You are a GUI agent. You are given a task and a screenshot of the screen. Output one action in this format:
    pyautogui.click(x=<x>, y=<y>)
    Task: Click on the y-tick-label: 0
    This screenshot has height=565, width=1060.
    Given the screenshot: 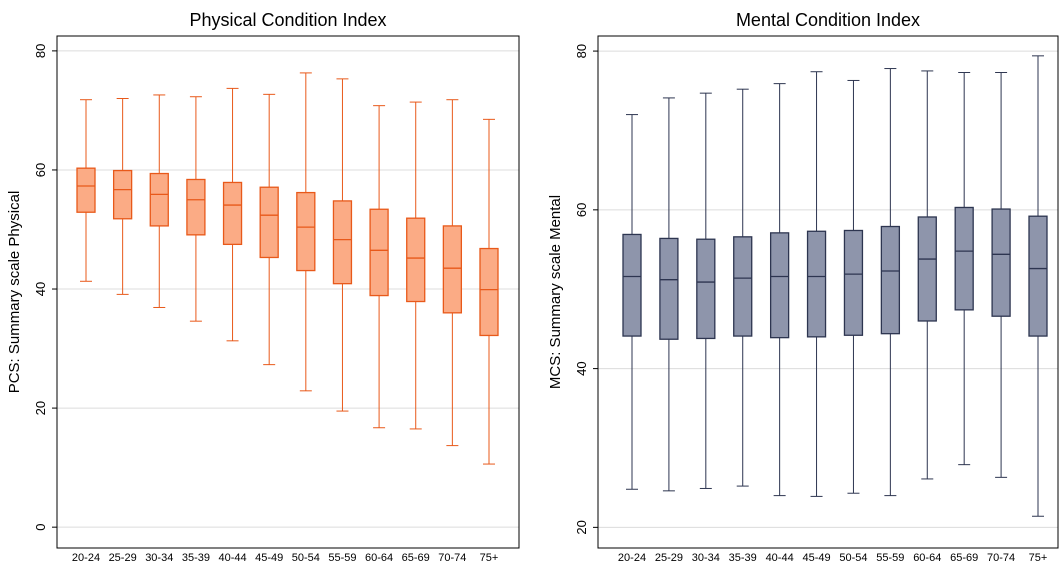 What is the action you would take?
    pyautogui.click(x=40, y=527)
    